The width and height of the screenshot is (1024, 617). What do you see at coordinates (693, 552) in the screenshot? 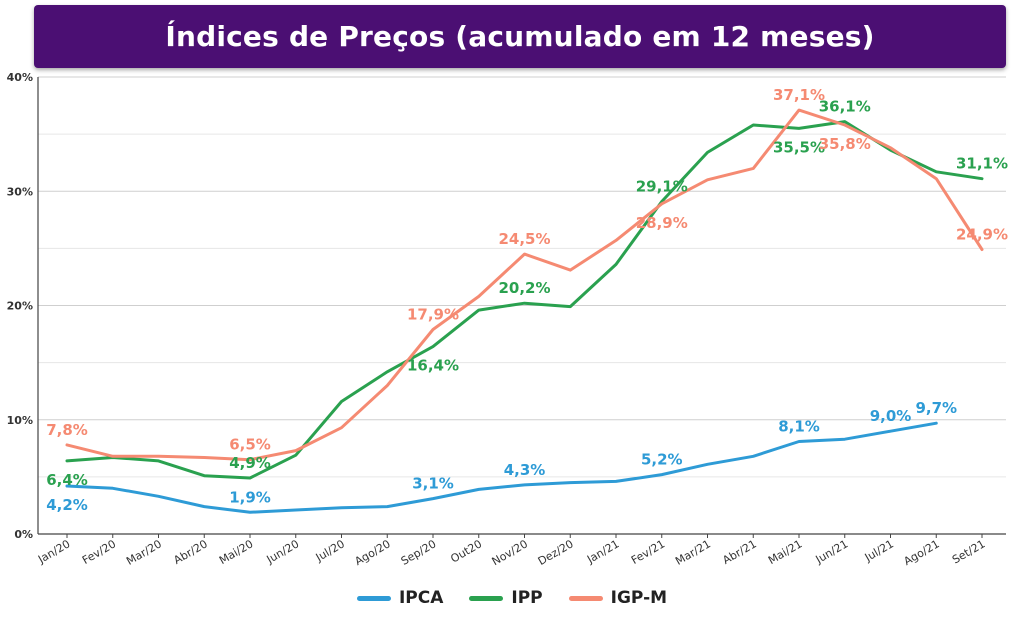
I see `x-tick-label: Mar/21` at bounding box center [693, 552].